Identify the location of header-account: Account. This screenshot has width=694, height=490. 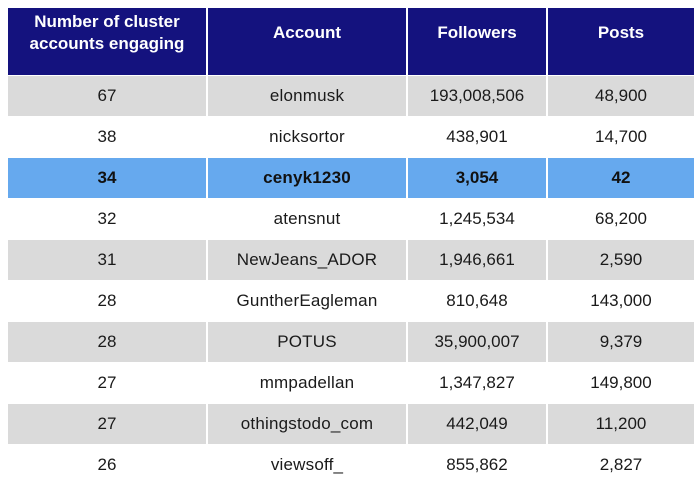
(308, 41).